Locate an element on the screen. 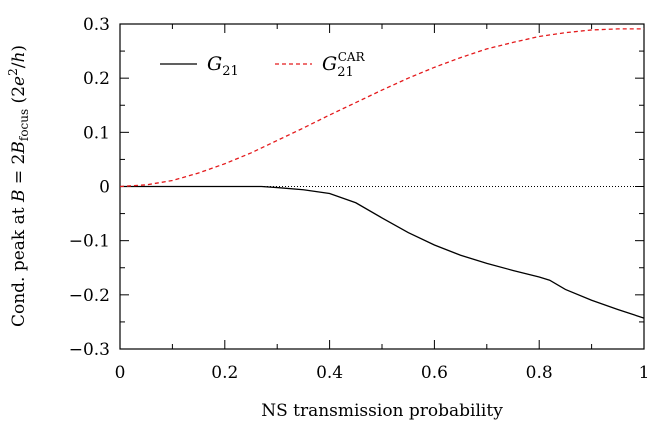 This screenshot has width=649, height=426. y-tick-label: −0.2 is located at coordinates (89, 296).